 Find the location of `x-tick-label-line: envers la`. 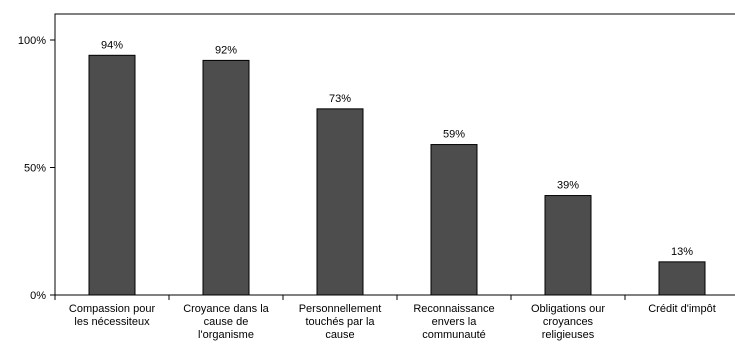

x-tick-label-line: envers la is located at coordinates (455, 322).